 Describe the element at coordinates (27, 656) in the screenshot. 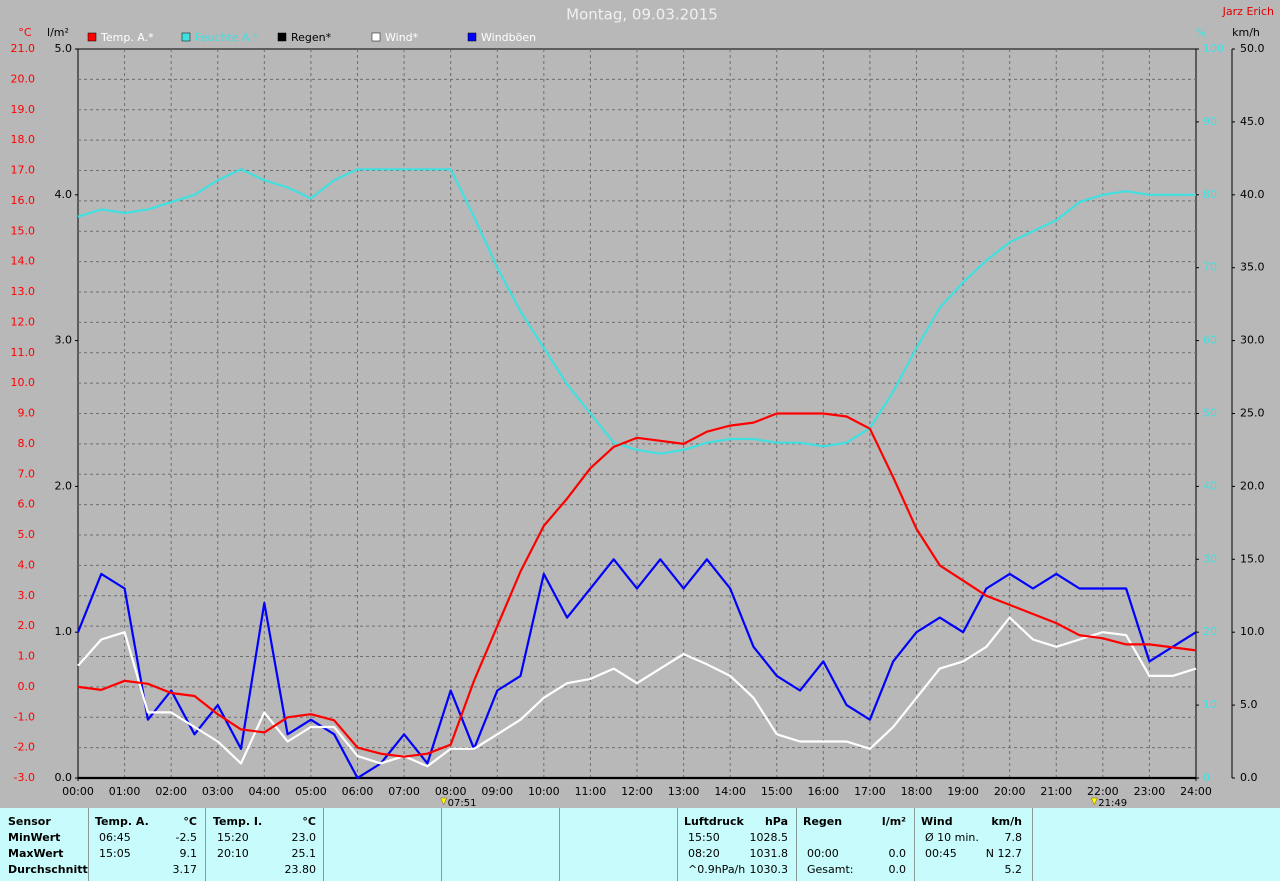

I see `y-tick-label: 1.0` at that location.